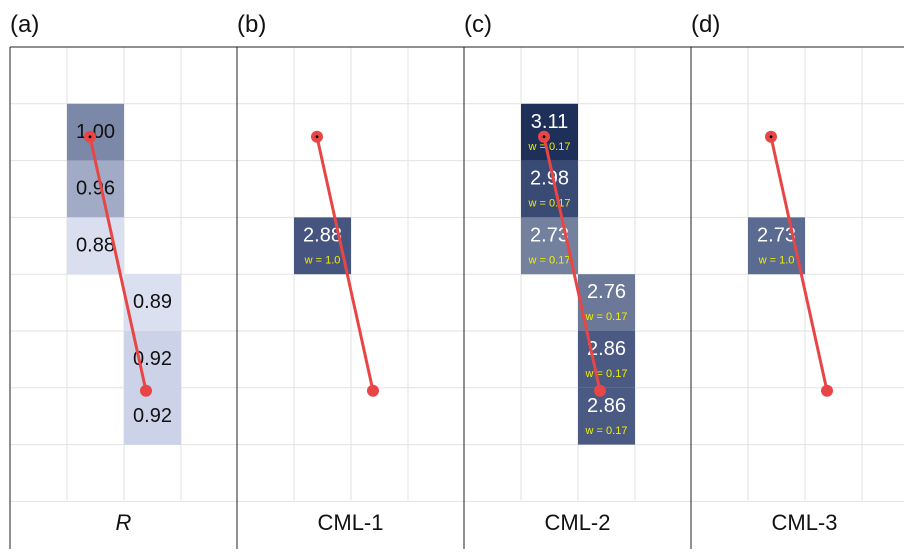 The width and height of the screenshot is (904, 554). Describe the element at coordinates (549, 179) in the screenshot. I see `cell-value: 2.98` at that location.